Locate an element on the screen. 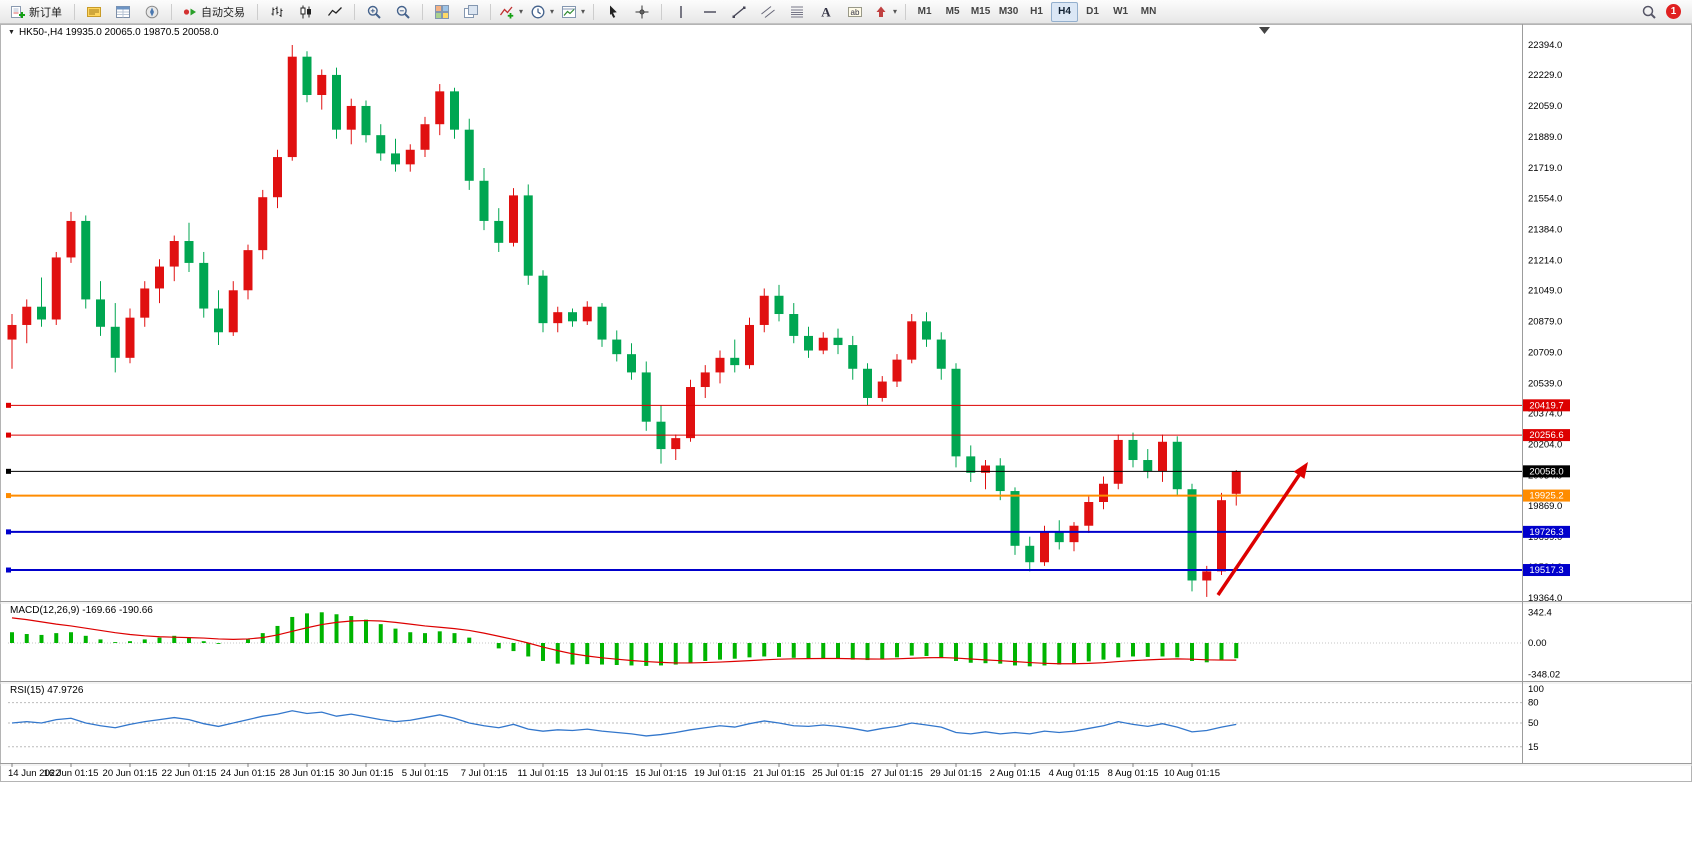 This screenshot has width=1692, height=846. svg-text: 15 Jul 01:15 is located at coordinates (661, 773).